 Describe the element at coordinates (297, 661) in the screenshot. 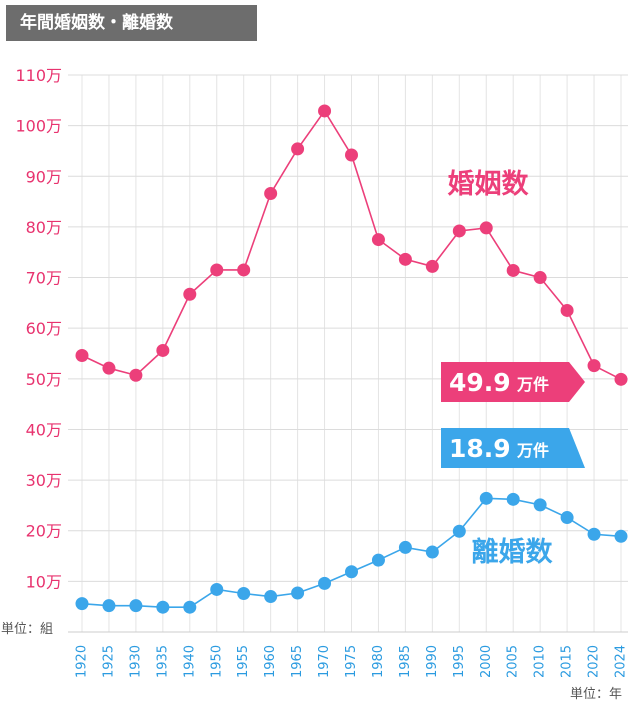

I see `x-tick-label: 1965` at that location.